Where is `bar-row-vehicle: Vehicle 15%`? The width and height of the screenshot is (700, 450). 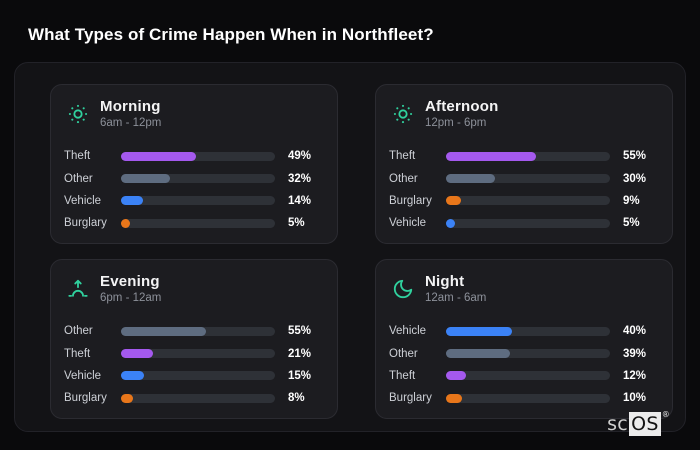
bar-row-vehicle: Vehicle 15% is located at coordinates (193, 376).